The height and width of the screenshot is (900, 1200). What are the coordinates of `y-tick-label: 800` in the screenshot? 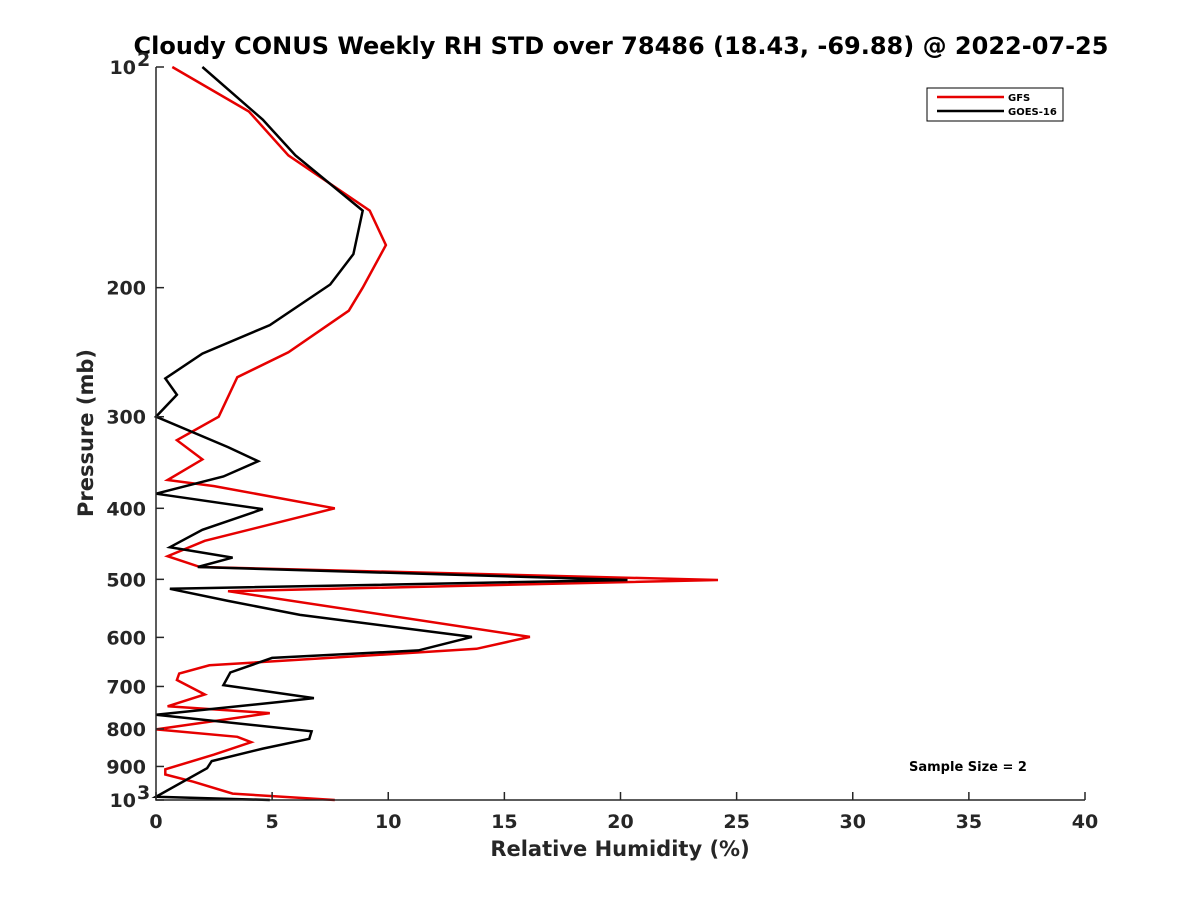 It's located at (126, 730).